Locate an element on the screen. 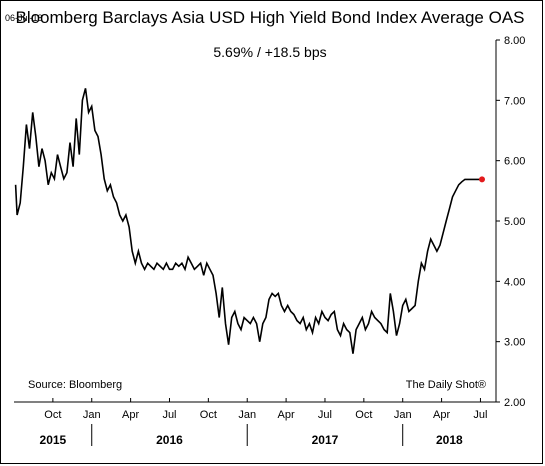 The image size is (545, 466). y-axis: 8.00 7.00 6.00 5.00 4.00 3.00 2.00 is located at coordinates (510, 222).